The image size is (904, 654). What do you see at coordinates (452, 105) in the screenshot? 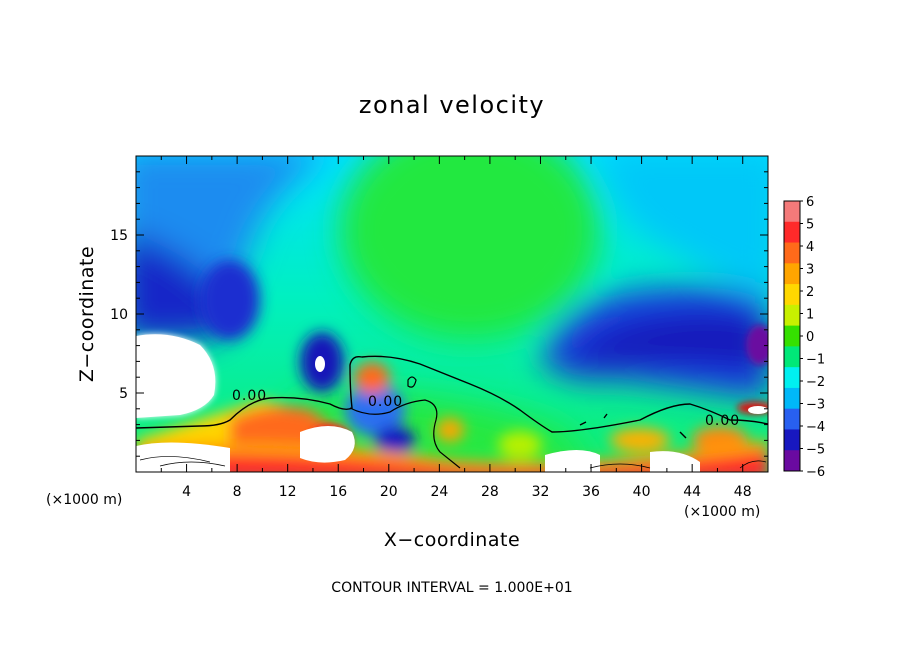
I see `chart-title: zonal velocity` at bounding box center [452, 105].